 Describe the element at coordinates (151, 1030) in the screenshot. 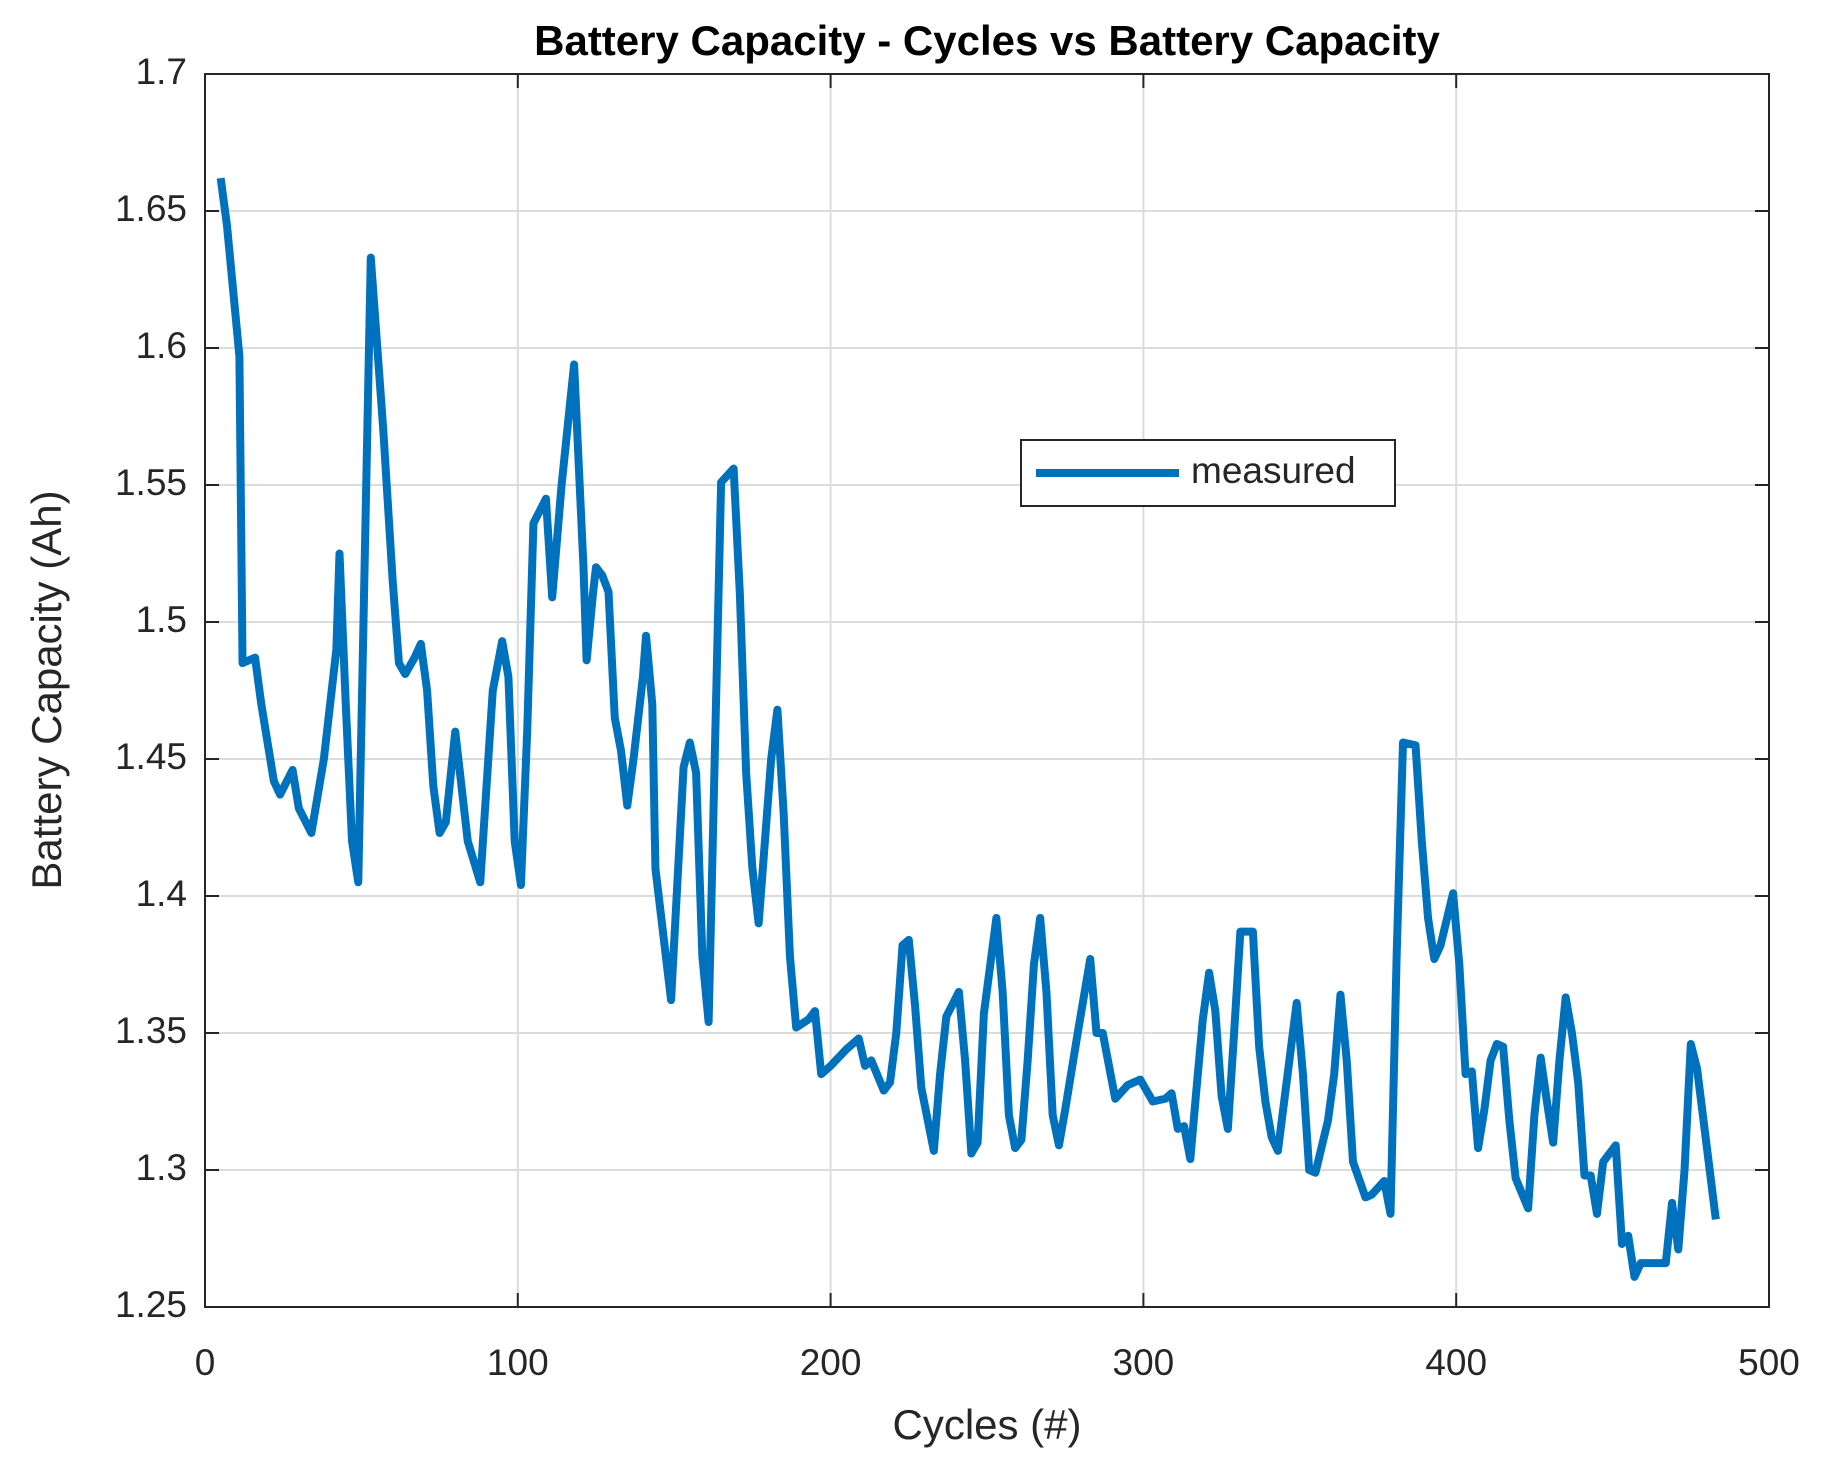

I see `y-tick-label: 1.35` at that location.